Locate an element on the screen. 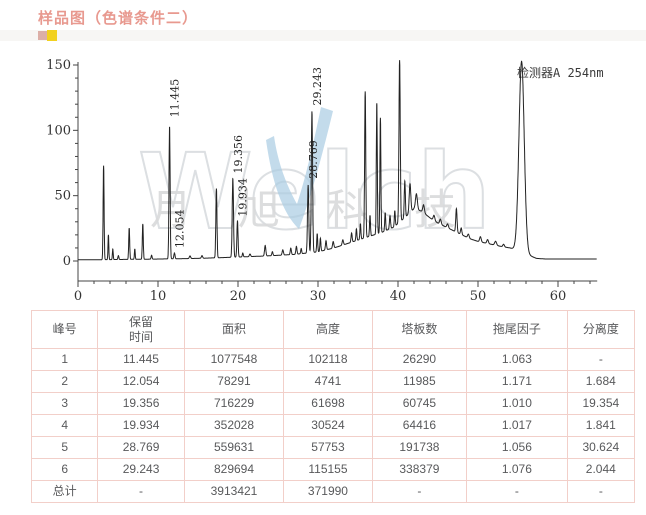  peak-retention-label: 11.445 is located at coordinates (175, 98).